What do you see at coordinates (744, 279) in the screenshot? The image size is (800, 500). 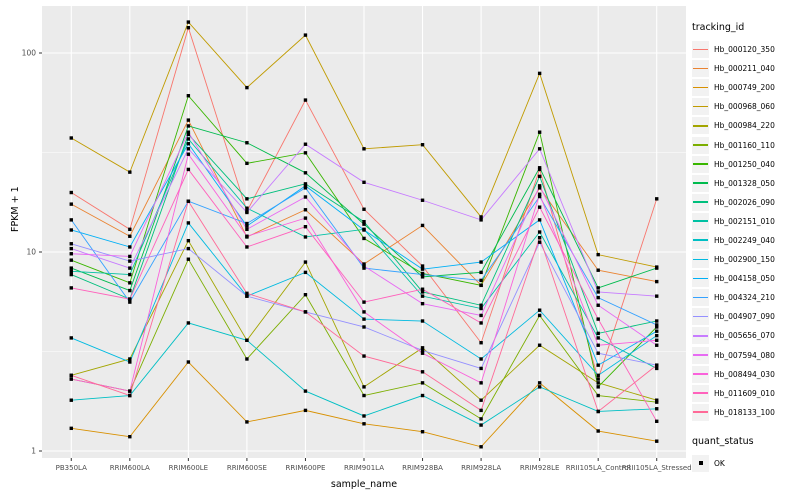 I see `legend-item-label: Hb_004158_050` at bounding box center [744, 279].